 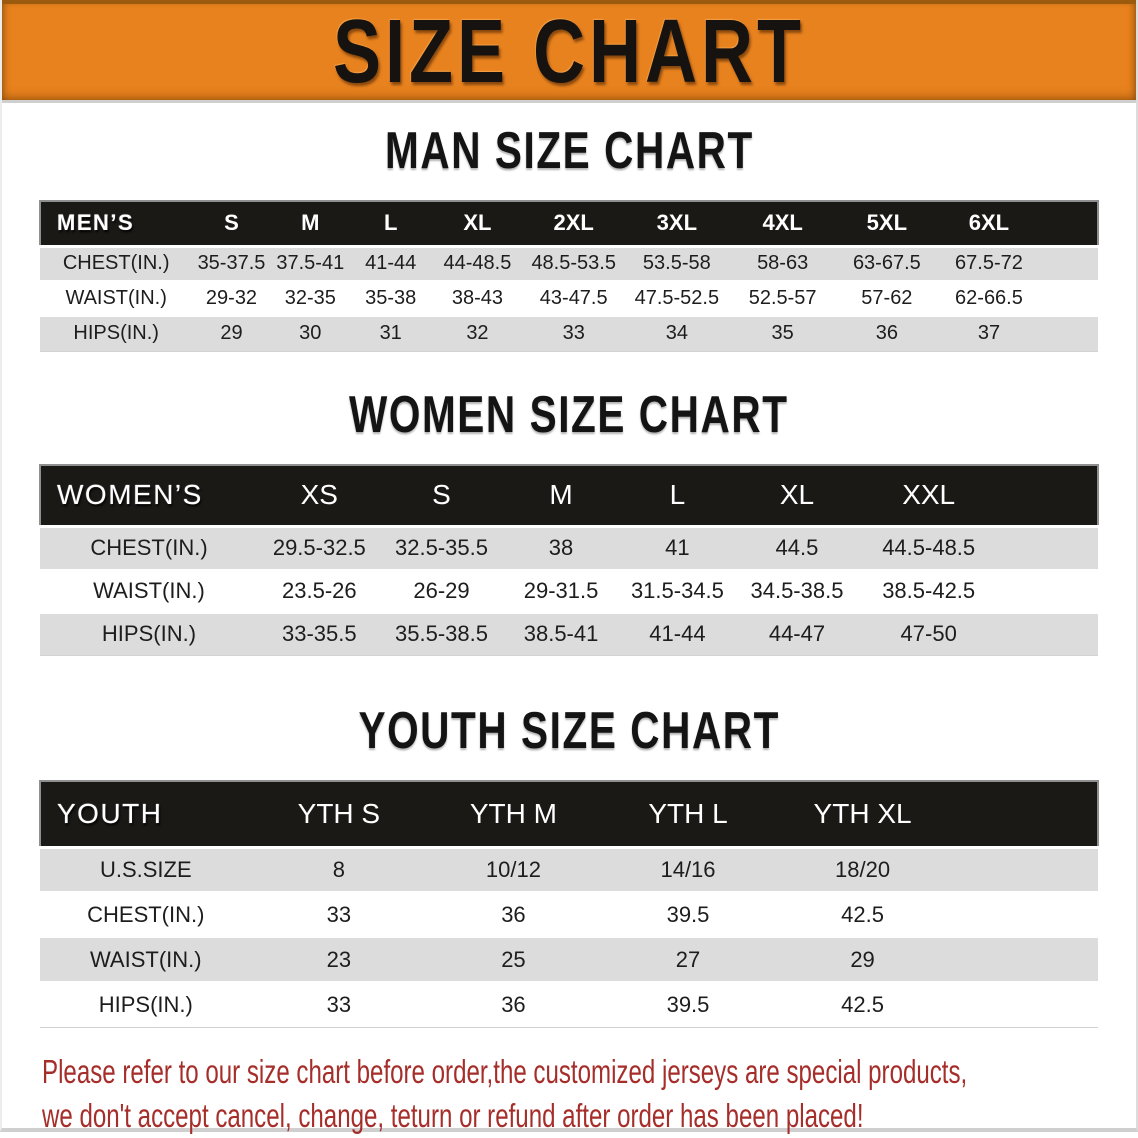 What do you see at coordinates (561, 548) in the screenshot?
I see `size-value-cell: 38` at bounding box center [561, 548].